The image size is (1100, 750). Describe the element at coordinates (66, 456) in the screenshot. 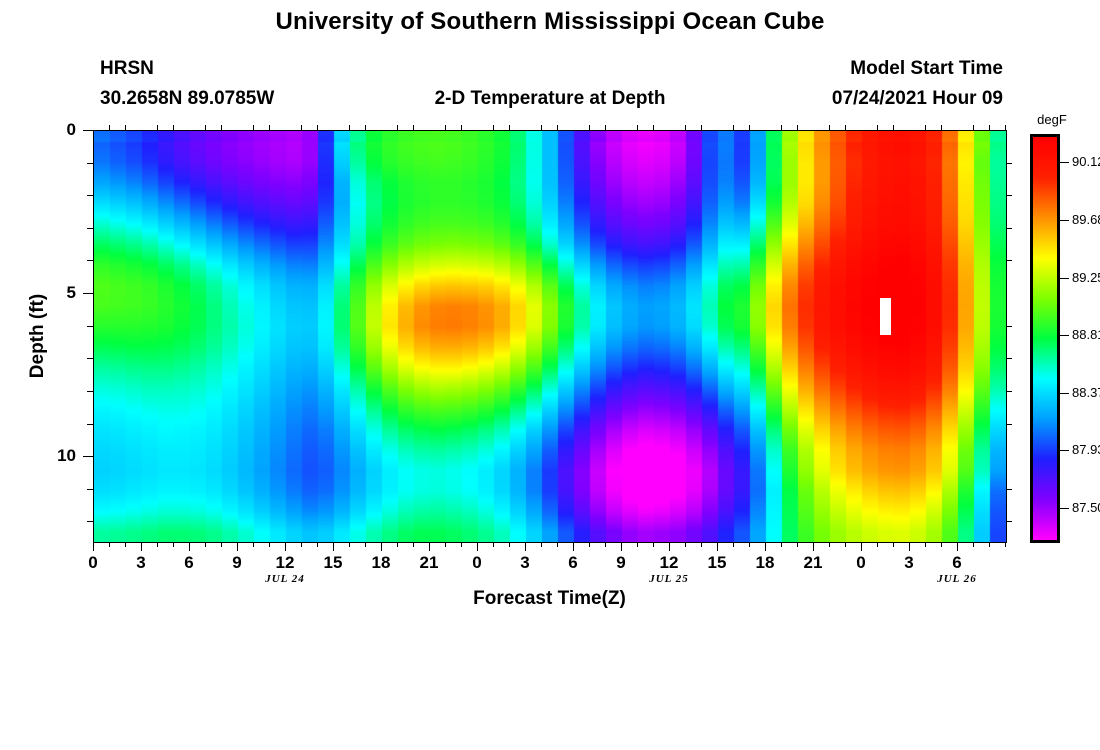

I see `y-tick-label: 10` at that location.